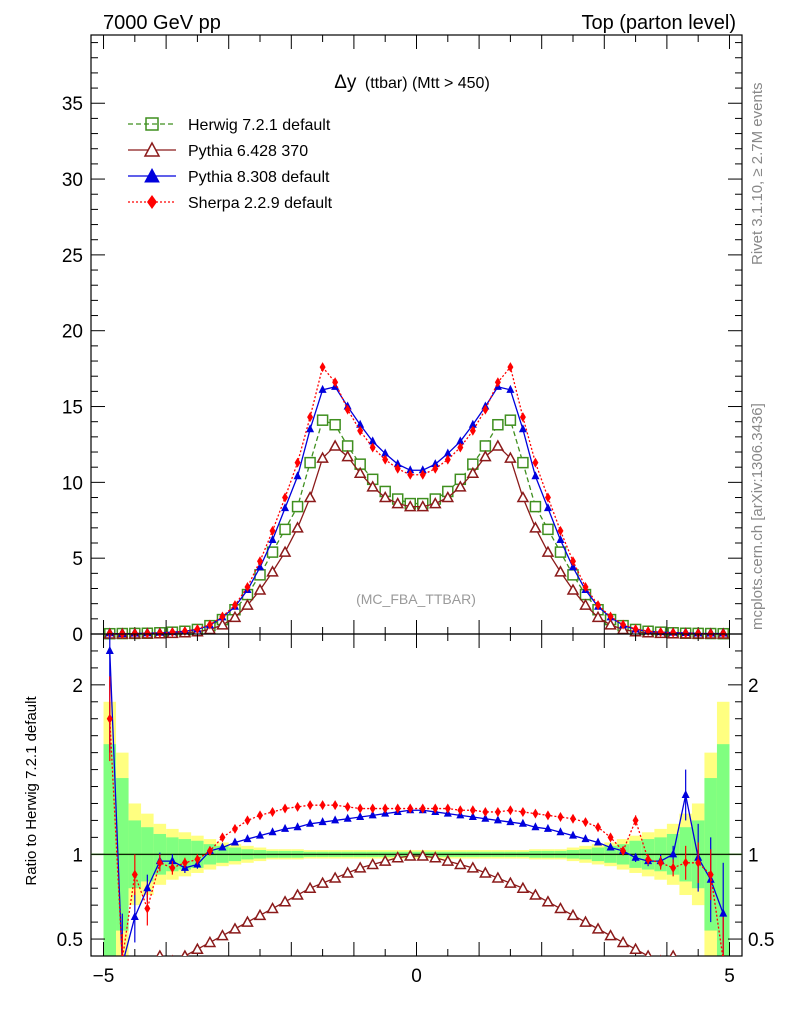  I want to click on legend-label-sherpa: Sherpa 2.2.9 default, so click(260, 203).